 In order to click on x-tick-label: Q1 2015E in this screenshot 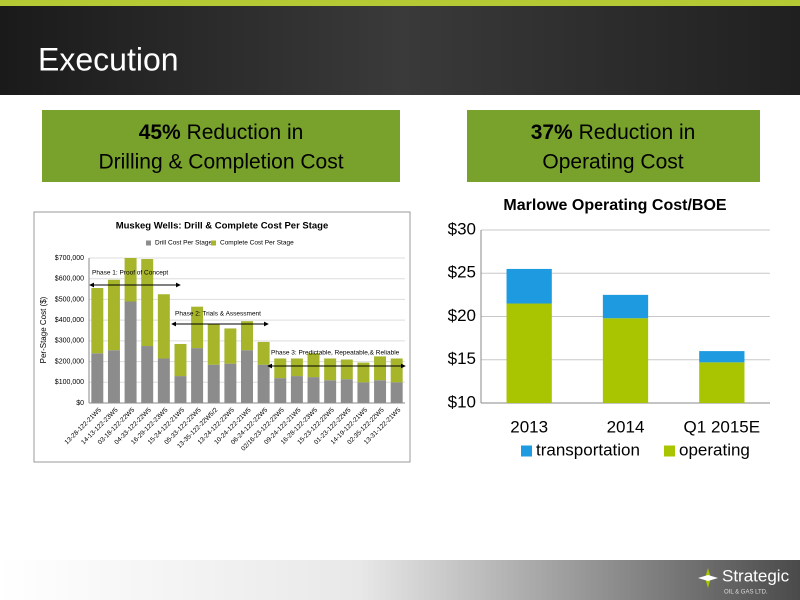, I will do `click(722, 426)`.